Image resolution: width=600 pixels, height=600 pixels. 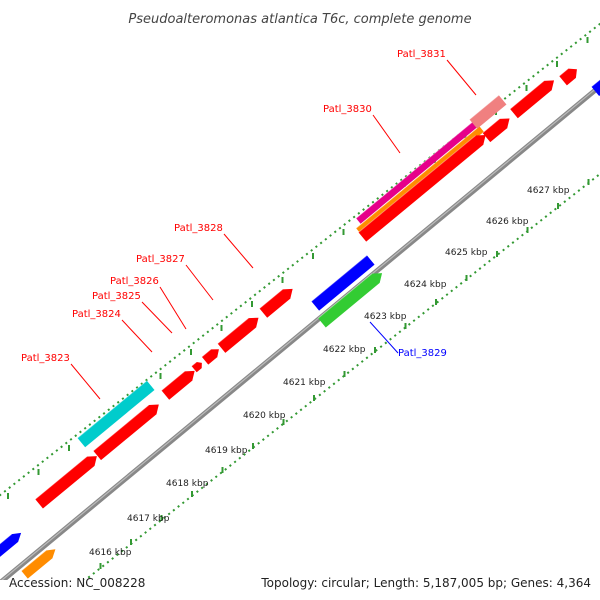 What do you see at coordinates (422, 353) in the screenshot?
I see `gene-label: Patl_3829` at bounding box center [422, 353].